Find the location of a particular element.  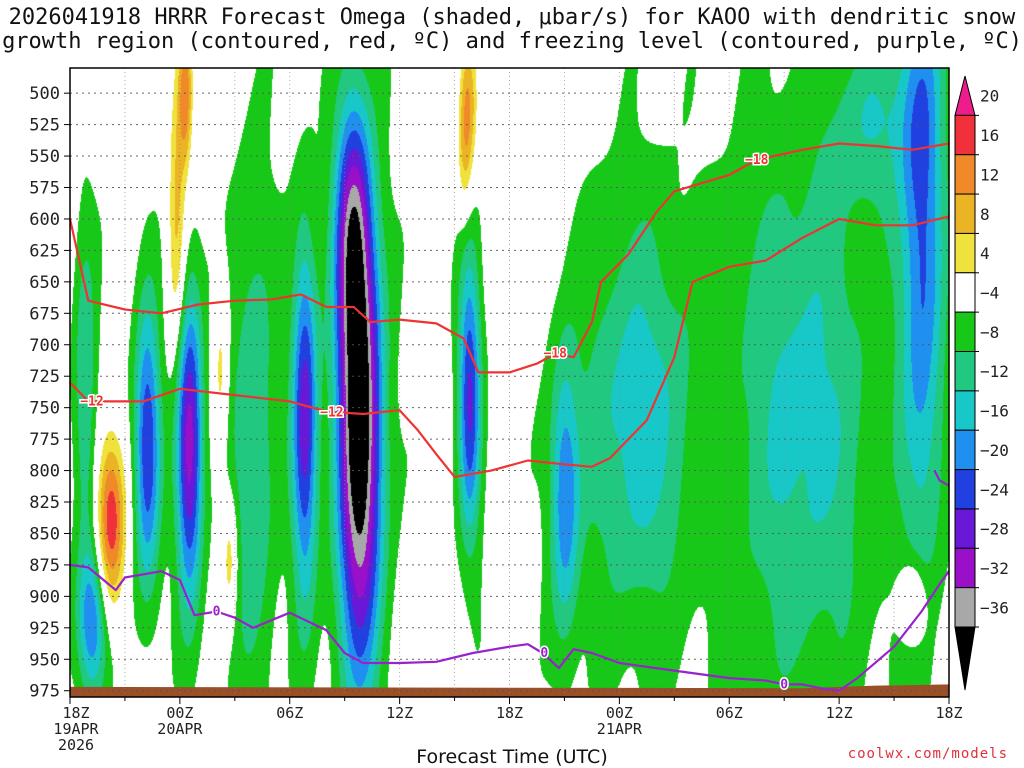

y-tick-label: 775 is located at coordinates (44, 440).